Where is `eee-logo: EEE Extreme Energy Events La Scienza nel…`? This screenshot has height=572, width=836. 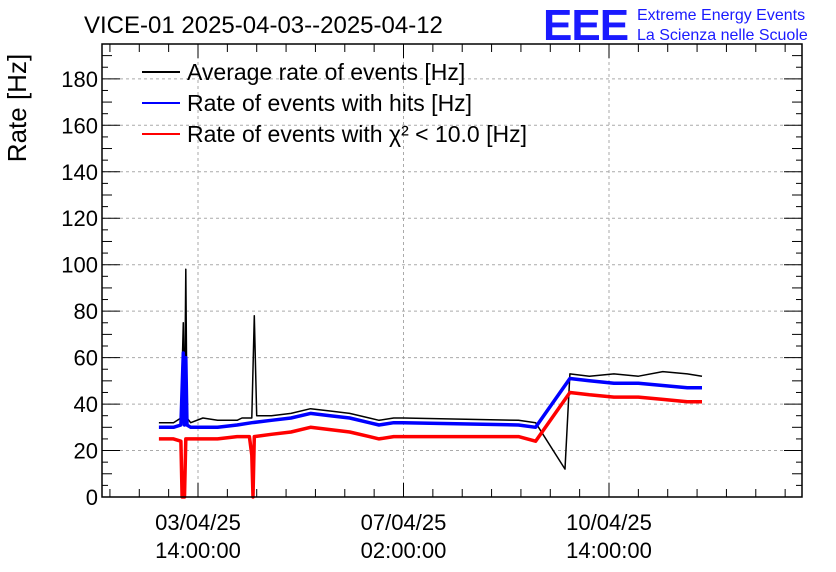 eee-logo: EEE Extreme Energy Events La Scienza nel… is located at coordinates (675, 25).